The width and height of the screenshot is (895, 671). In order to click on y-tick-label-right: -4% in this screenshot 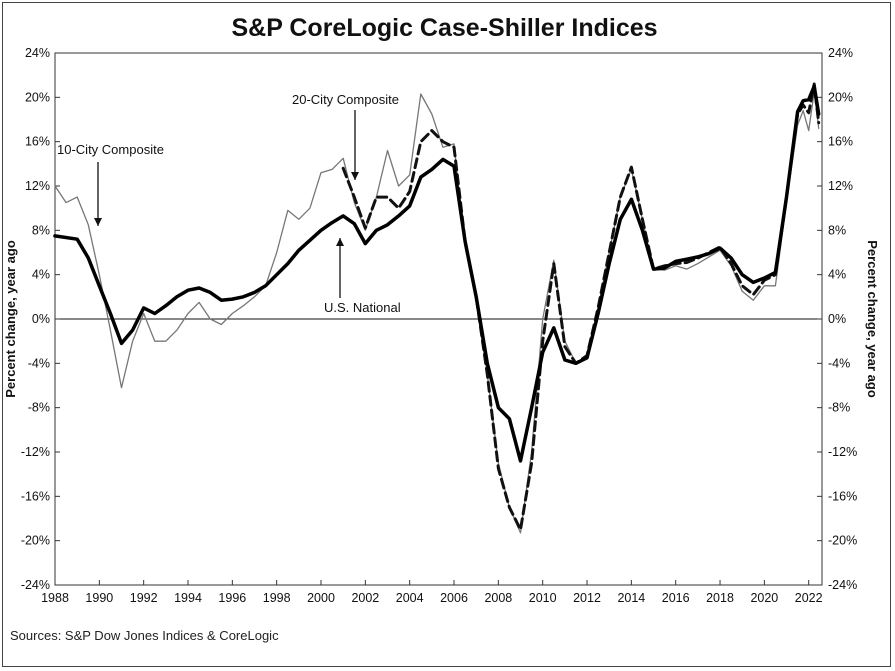, I will do `click(839, 363)`.